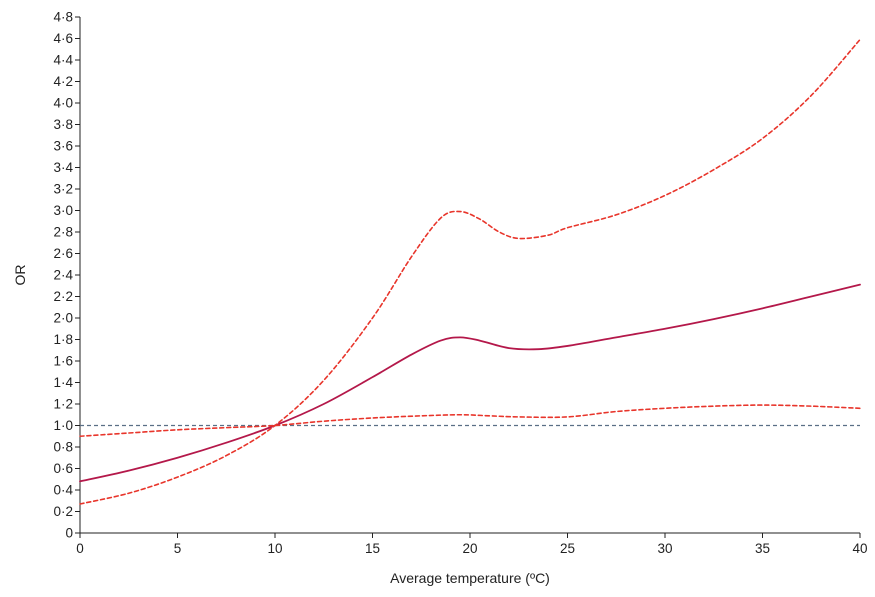 This screenshot has width=875, height=597. Describe the element at coordinates (469, 548) in the screenshot. I see `x-tick-label: 20` at that location.